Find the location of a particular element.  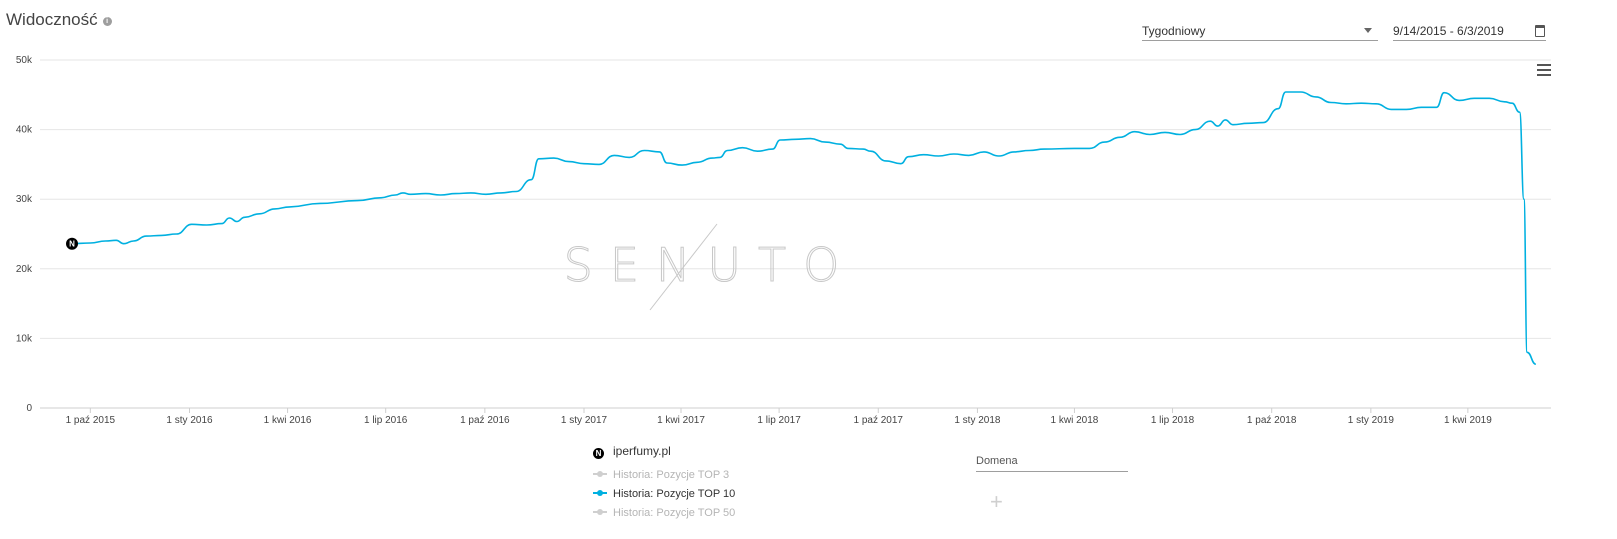

x-tick-label: 1 sty 2017 is located at coordinates (584, 420).